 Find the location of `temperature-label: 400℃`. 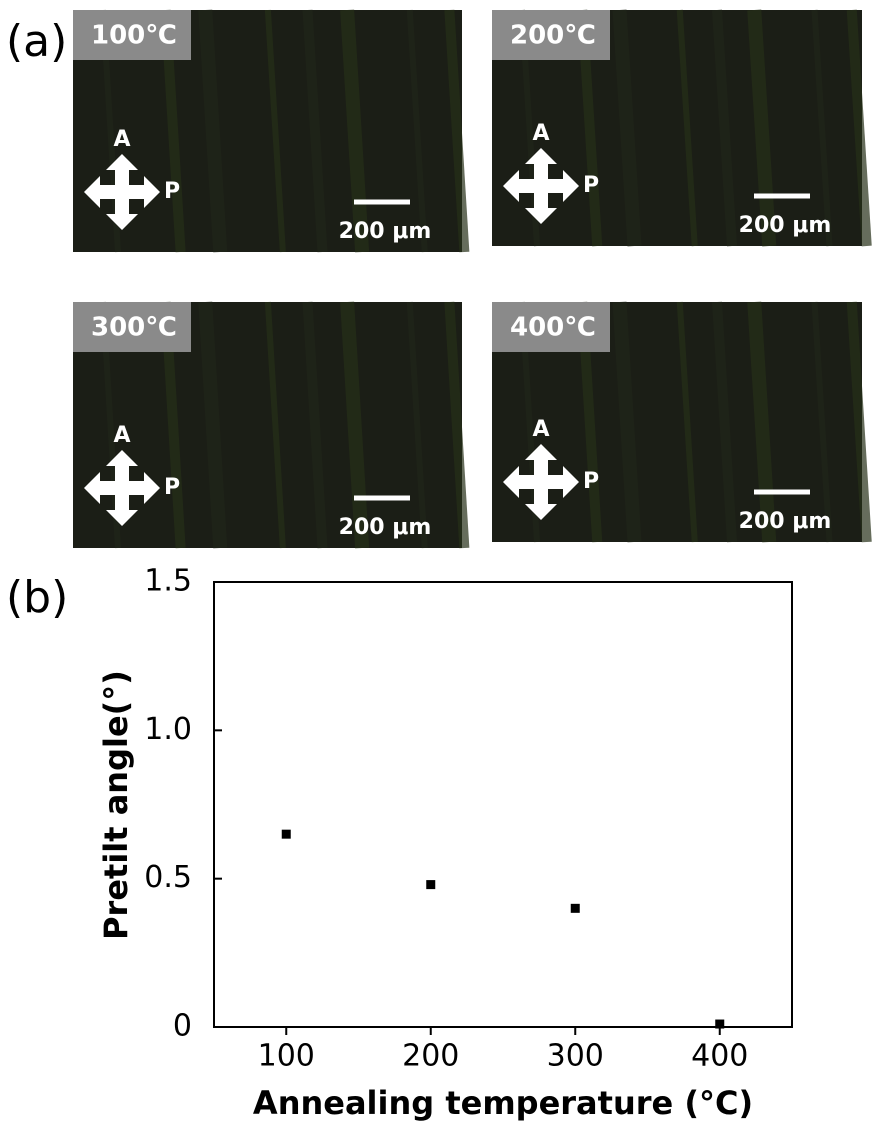

temperature-label: 400℃ is located at coordinates (553, 328).